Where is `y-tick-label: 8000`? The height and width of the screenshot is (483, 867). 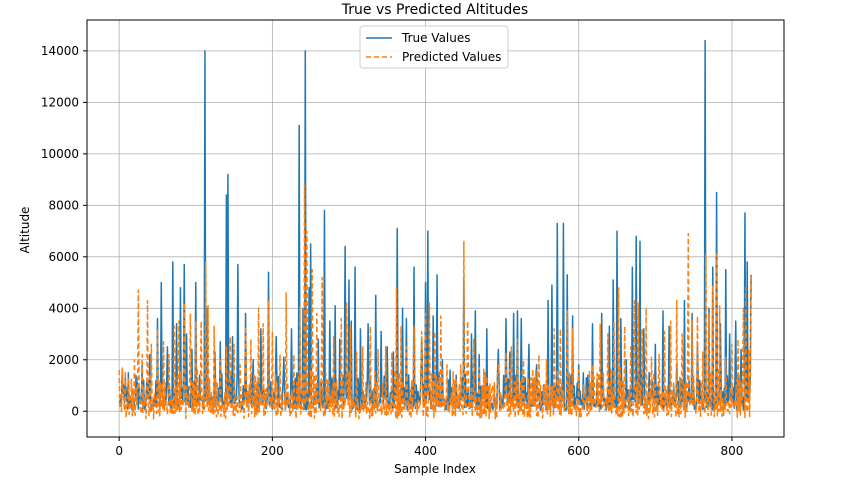 y-tick-label: 8000 is located at coordinates (63, 205).